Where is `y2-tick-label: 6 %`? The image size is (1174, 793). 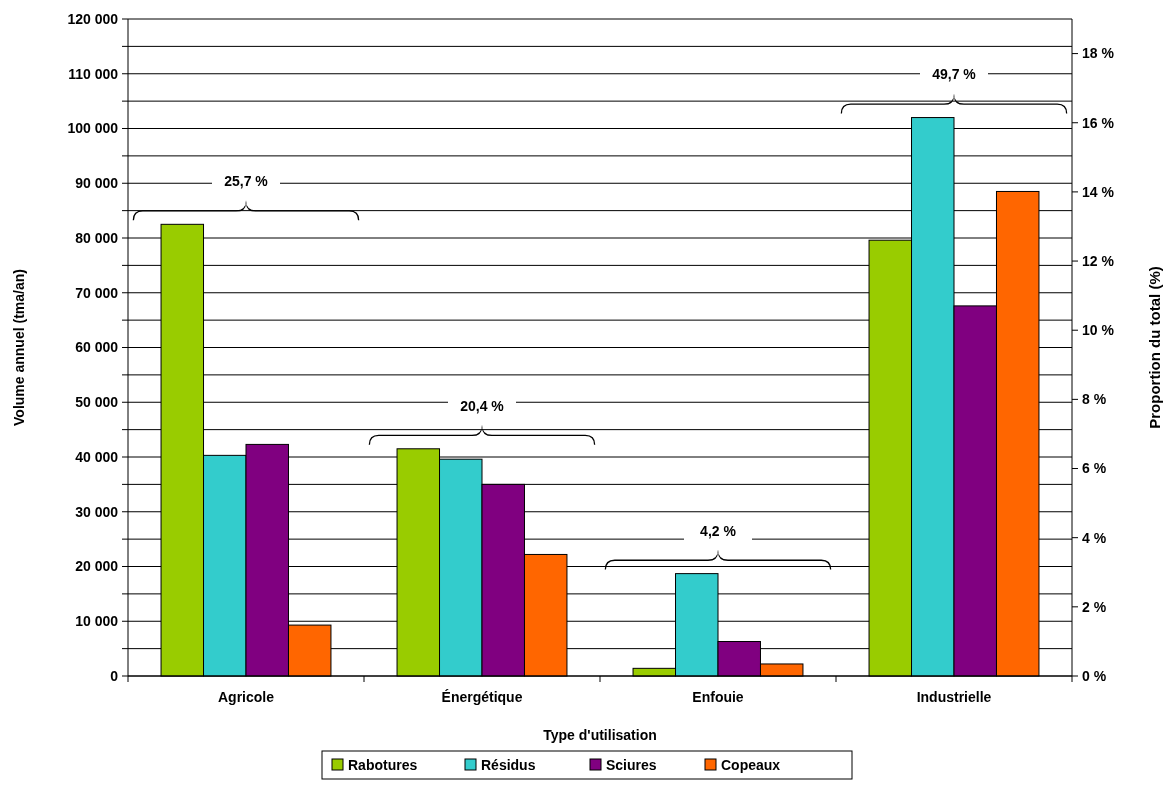 y2-tick-label: 6 % is located at coordinates (1094, 468).